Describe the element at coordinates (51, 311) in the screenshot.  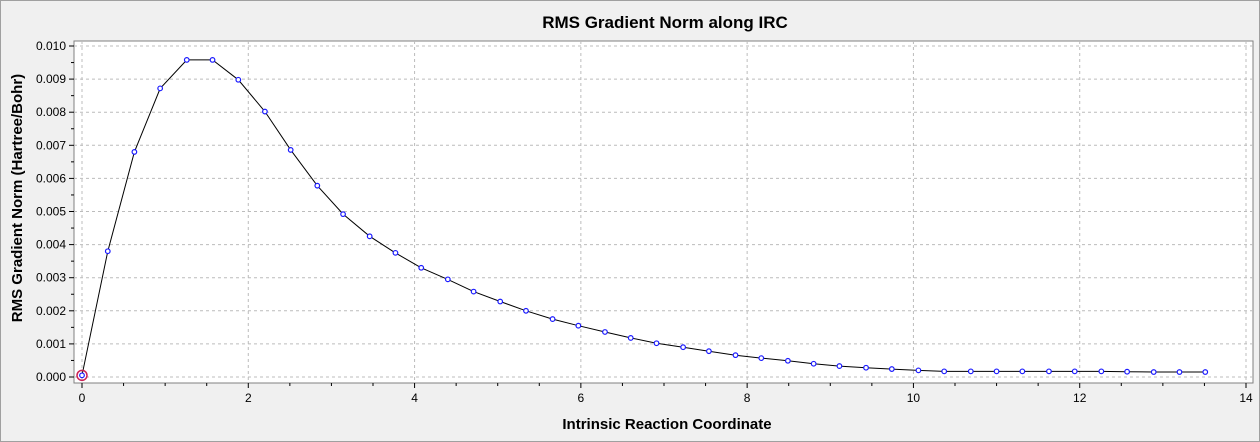
I see `y-tick-label: 0.002` at that location.